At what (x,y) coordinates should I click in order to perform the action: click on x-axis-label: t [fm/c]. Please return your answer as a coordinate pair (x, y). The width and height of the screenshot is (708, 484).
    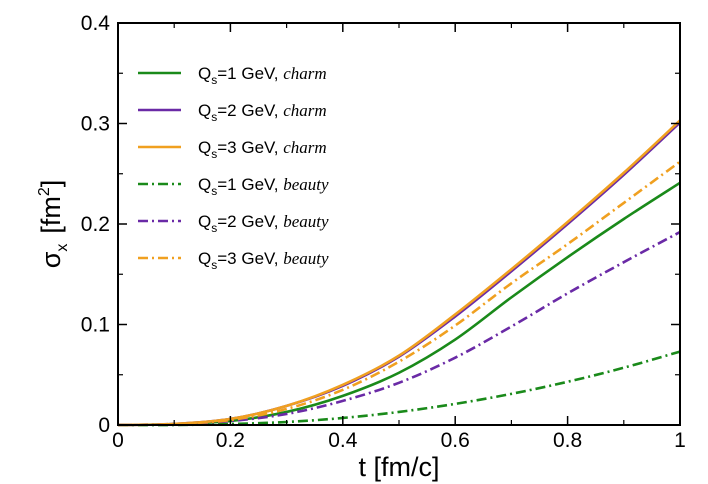
    Looking at the image, I should click on (399, 467).